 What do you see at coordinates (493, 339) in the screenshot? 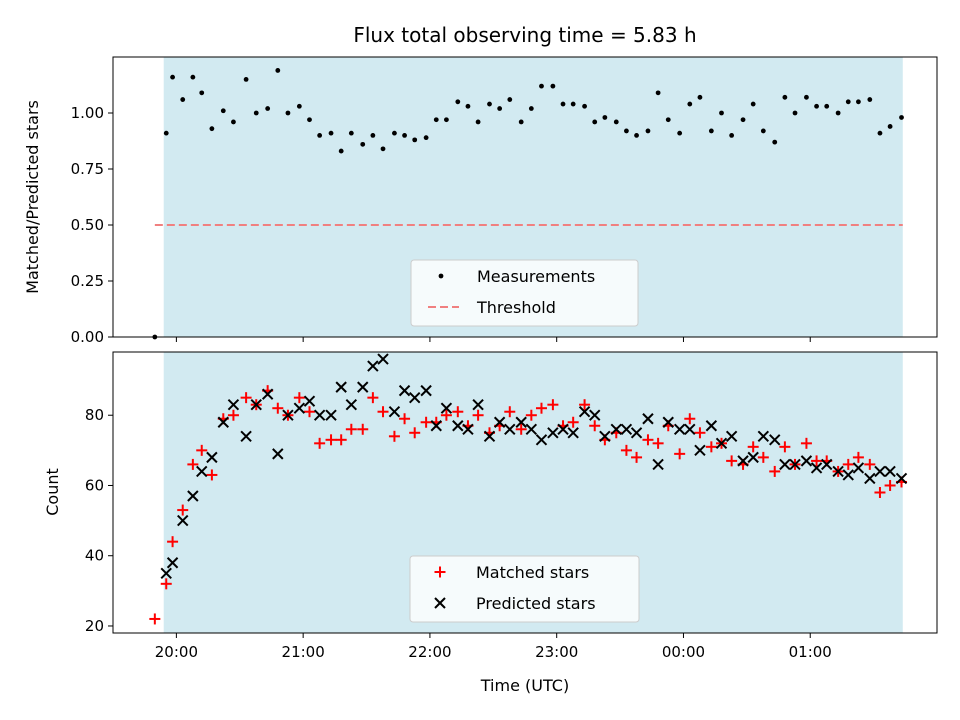
I see `top-x-ticks` at bounding box center [493, 339].